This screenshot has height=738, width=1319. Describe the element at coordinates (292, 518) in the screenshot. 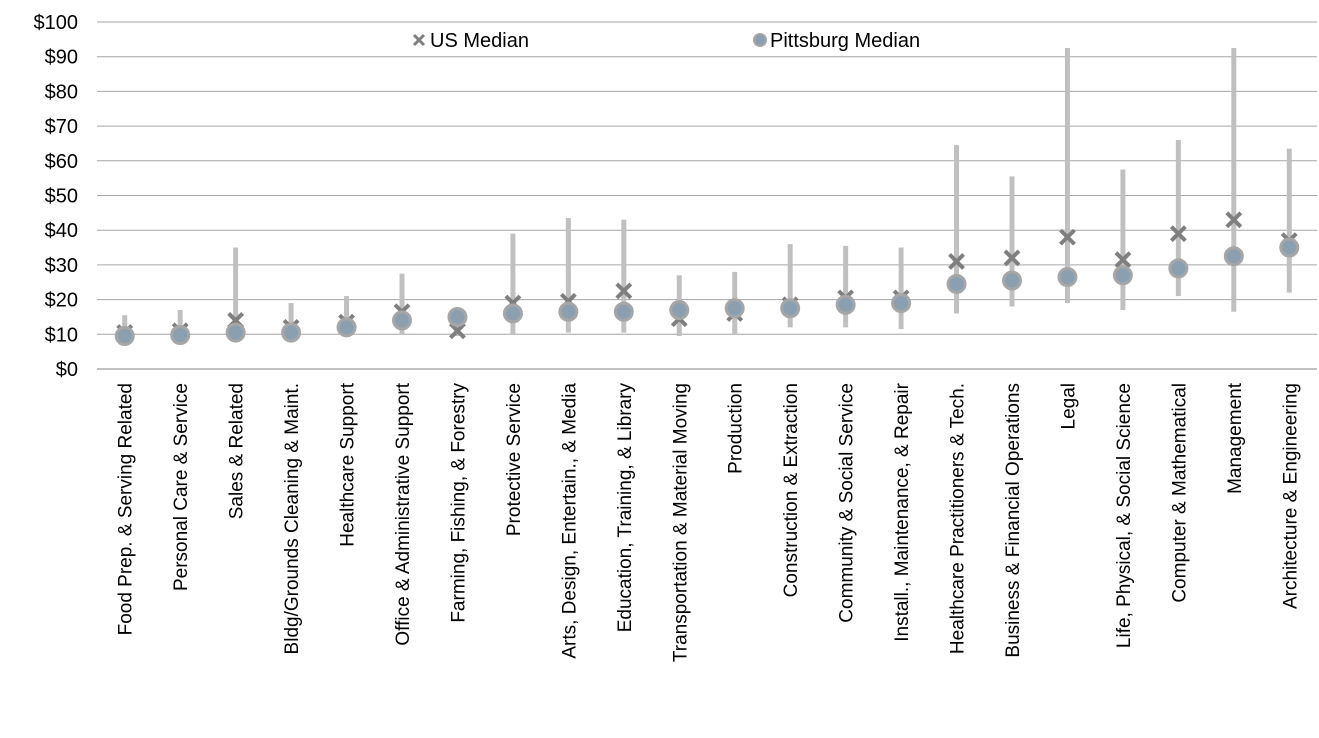

I see `x-category-label: Bldg/Grounds Cleaning & Maint.` at that location.